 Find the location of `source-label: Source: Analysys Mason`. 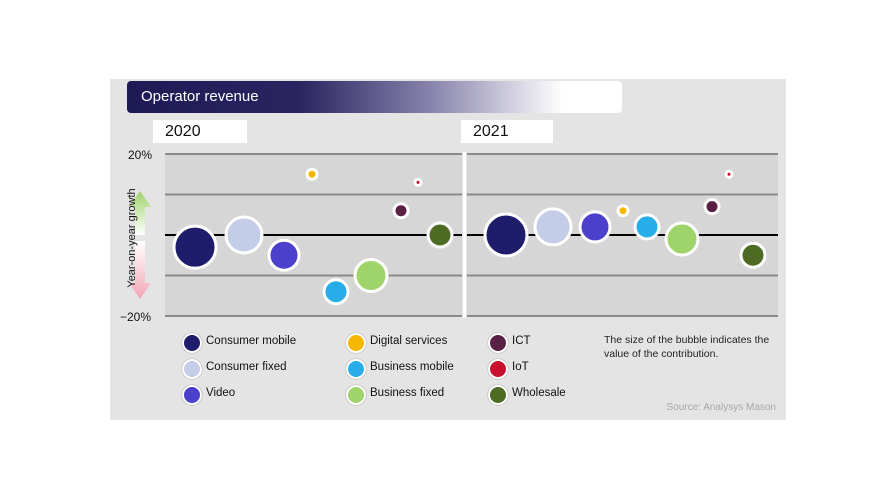

source-label: Source: Analysys Mason is located at coordinates (721, 407).